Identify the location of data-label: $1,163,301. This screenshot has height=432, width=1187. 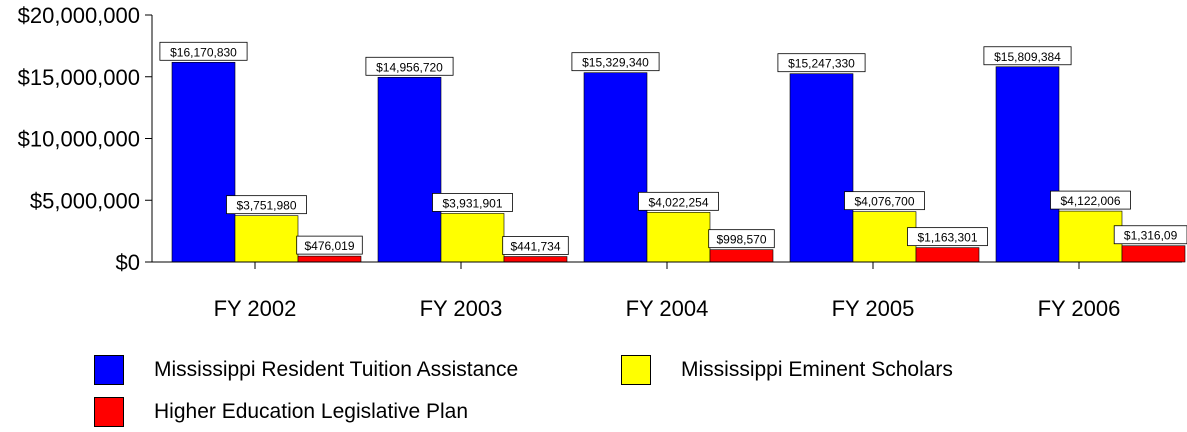
(947, 238).